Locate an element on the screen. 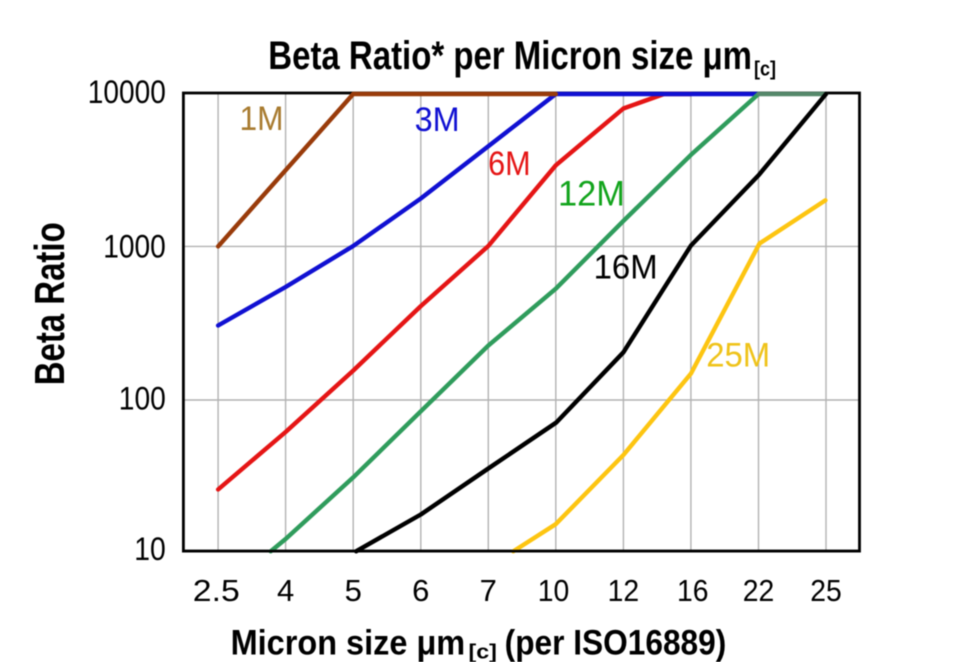 This screenshot has height=662, width=966. svg-text: 16 is located at coordinates (693, 590).